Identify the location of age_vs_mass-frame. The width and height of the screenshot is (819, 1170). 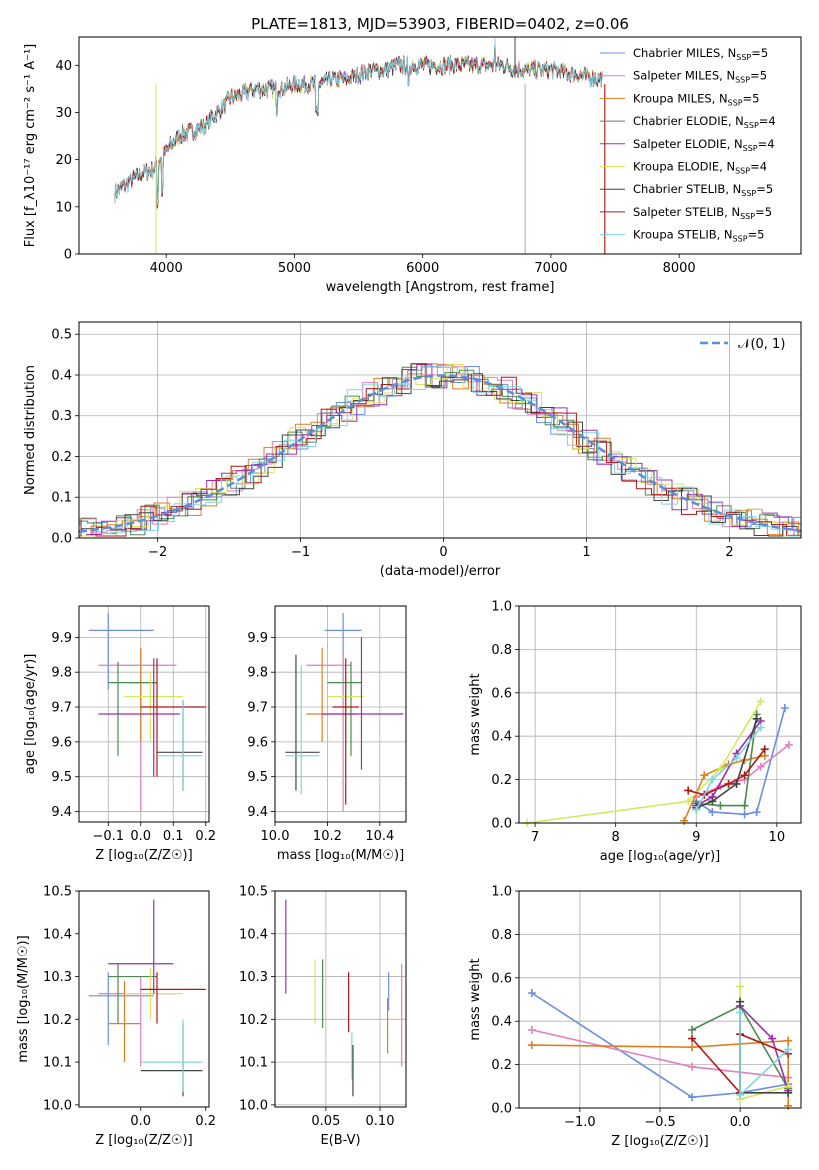
(340, 714).